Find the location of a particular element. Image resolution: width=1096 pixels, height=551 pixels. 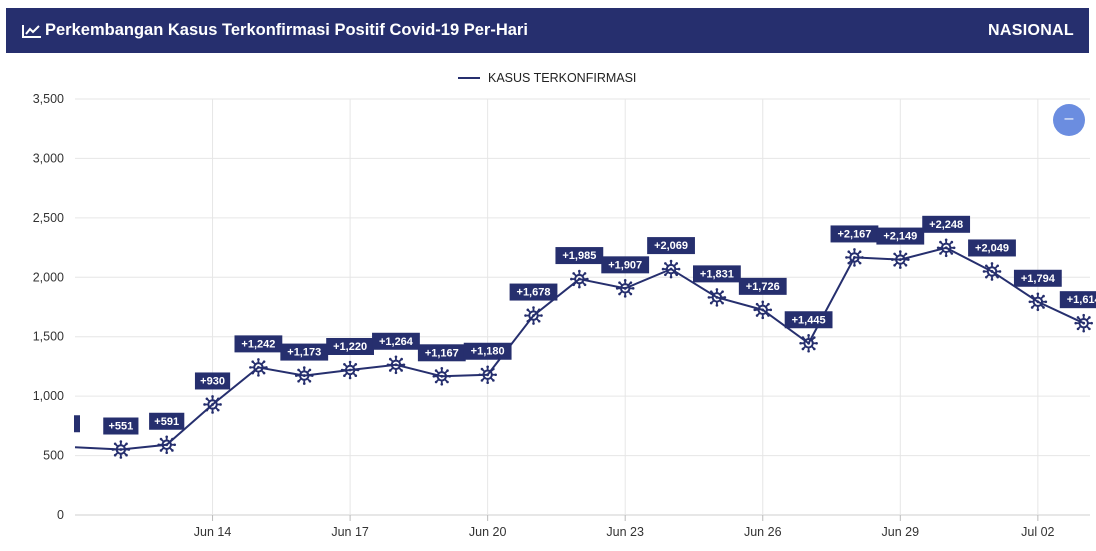

data-label: +551 is located at coordinates (120, 427).